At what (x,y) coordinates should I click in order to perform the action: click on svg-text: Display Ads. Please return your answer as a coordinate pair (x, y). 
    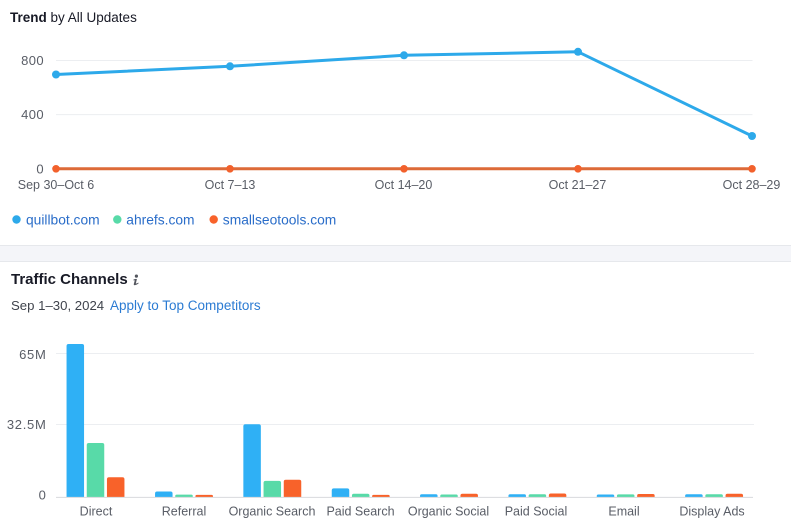
    Looking at the image, I should click on (711, 512).